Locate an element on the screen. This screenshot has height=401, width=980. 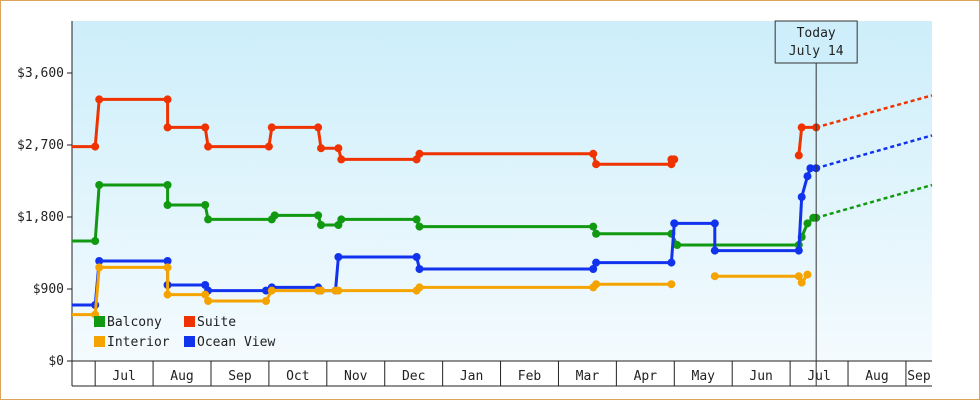
y-tick-label: $2,700 is located at coordinates (40, 145).